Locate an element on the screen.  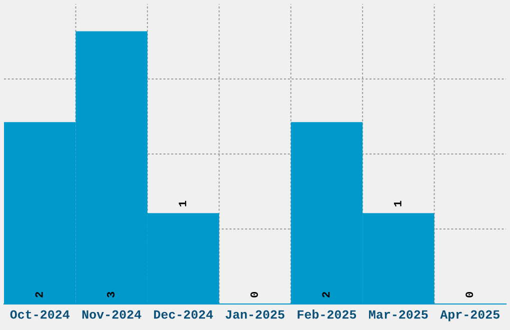
x-tick-label: Feb-2025 is located at coordinates (327, 314).